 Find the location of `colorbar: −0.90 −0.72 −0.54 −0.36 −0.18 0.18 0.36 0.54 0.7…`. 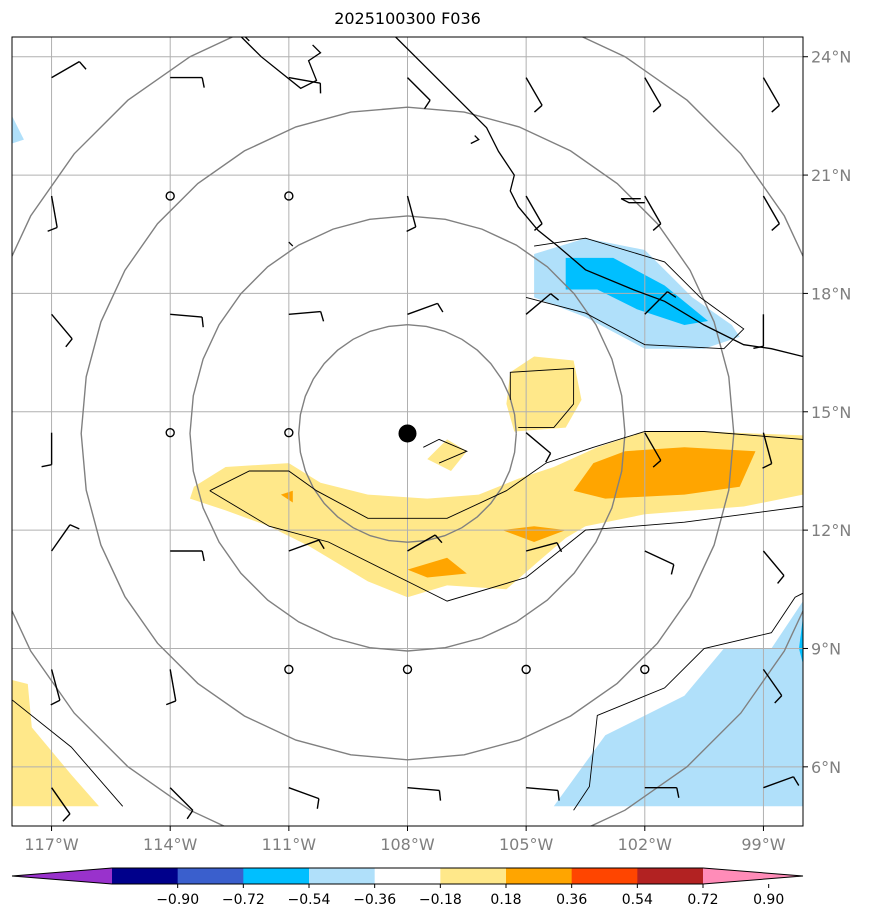

colorbar: −0.90 −0.72 −0.54 −0.36 −0.18 0.18 0.36 0.54 0.7… is located at coordinates (407, 887).